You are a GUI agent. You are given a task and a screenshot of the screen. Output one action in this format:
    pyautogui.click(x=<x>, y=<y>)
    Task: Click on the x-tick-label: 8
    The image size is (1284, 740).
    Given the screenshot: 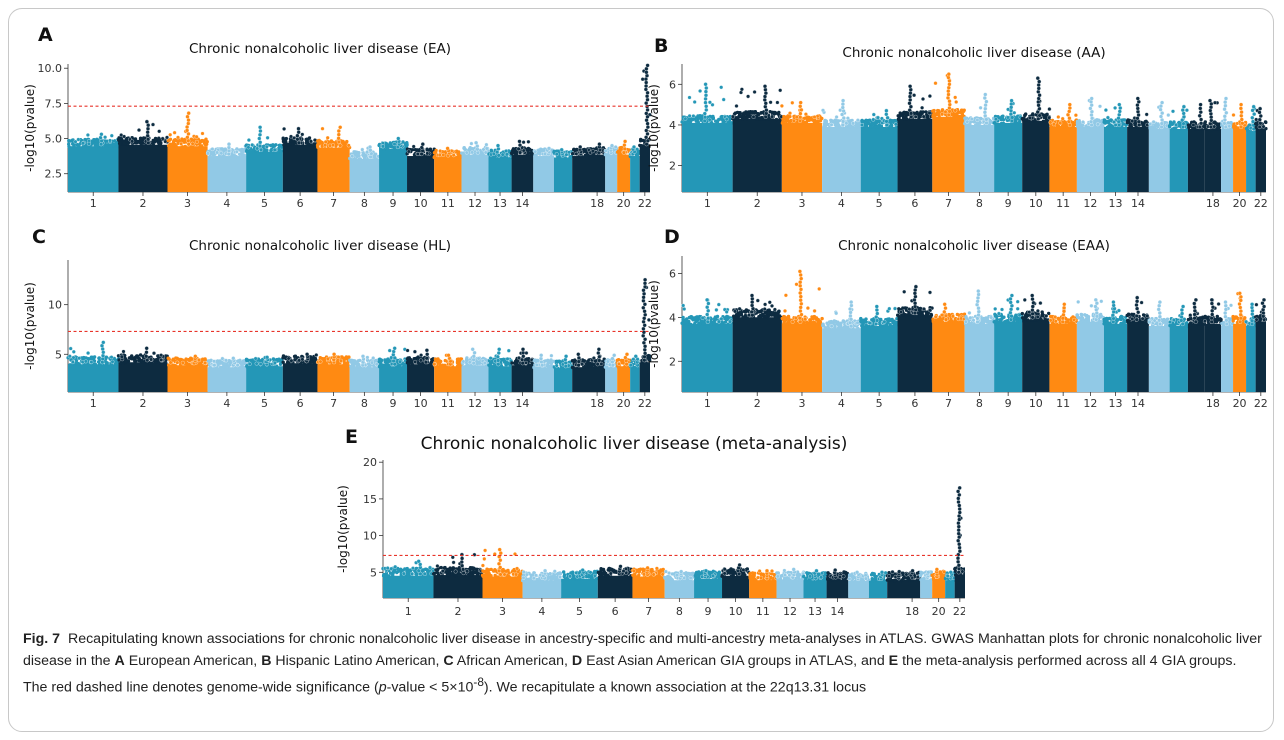 What is the action you would take?
    pyautogui.click(x=364, y=203)
    